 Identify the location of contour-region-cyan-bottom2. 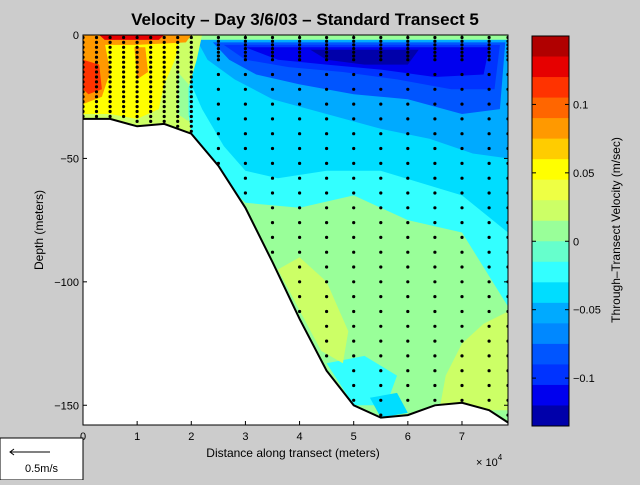
(388, 405).